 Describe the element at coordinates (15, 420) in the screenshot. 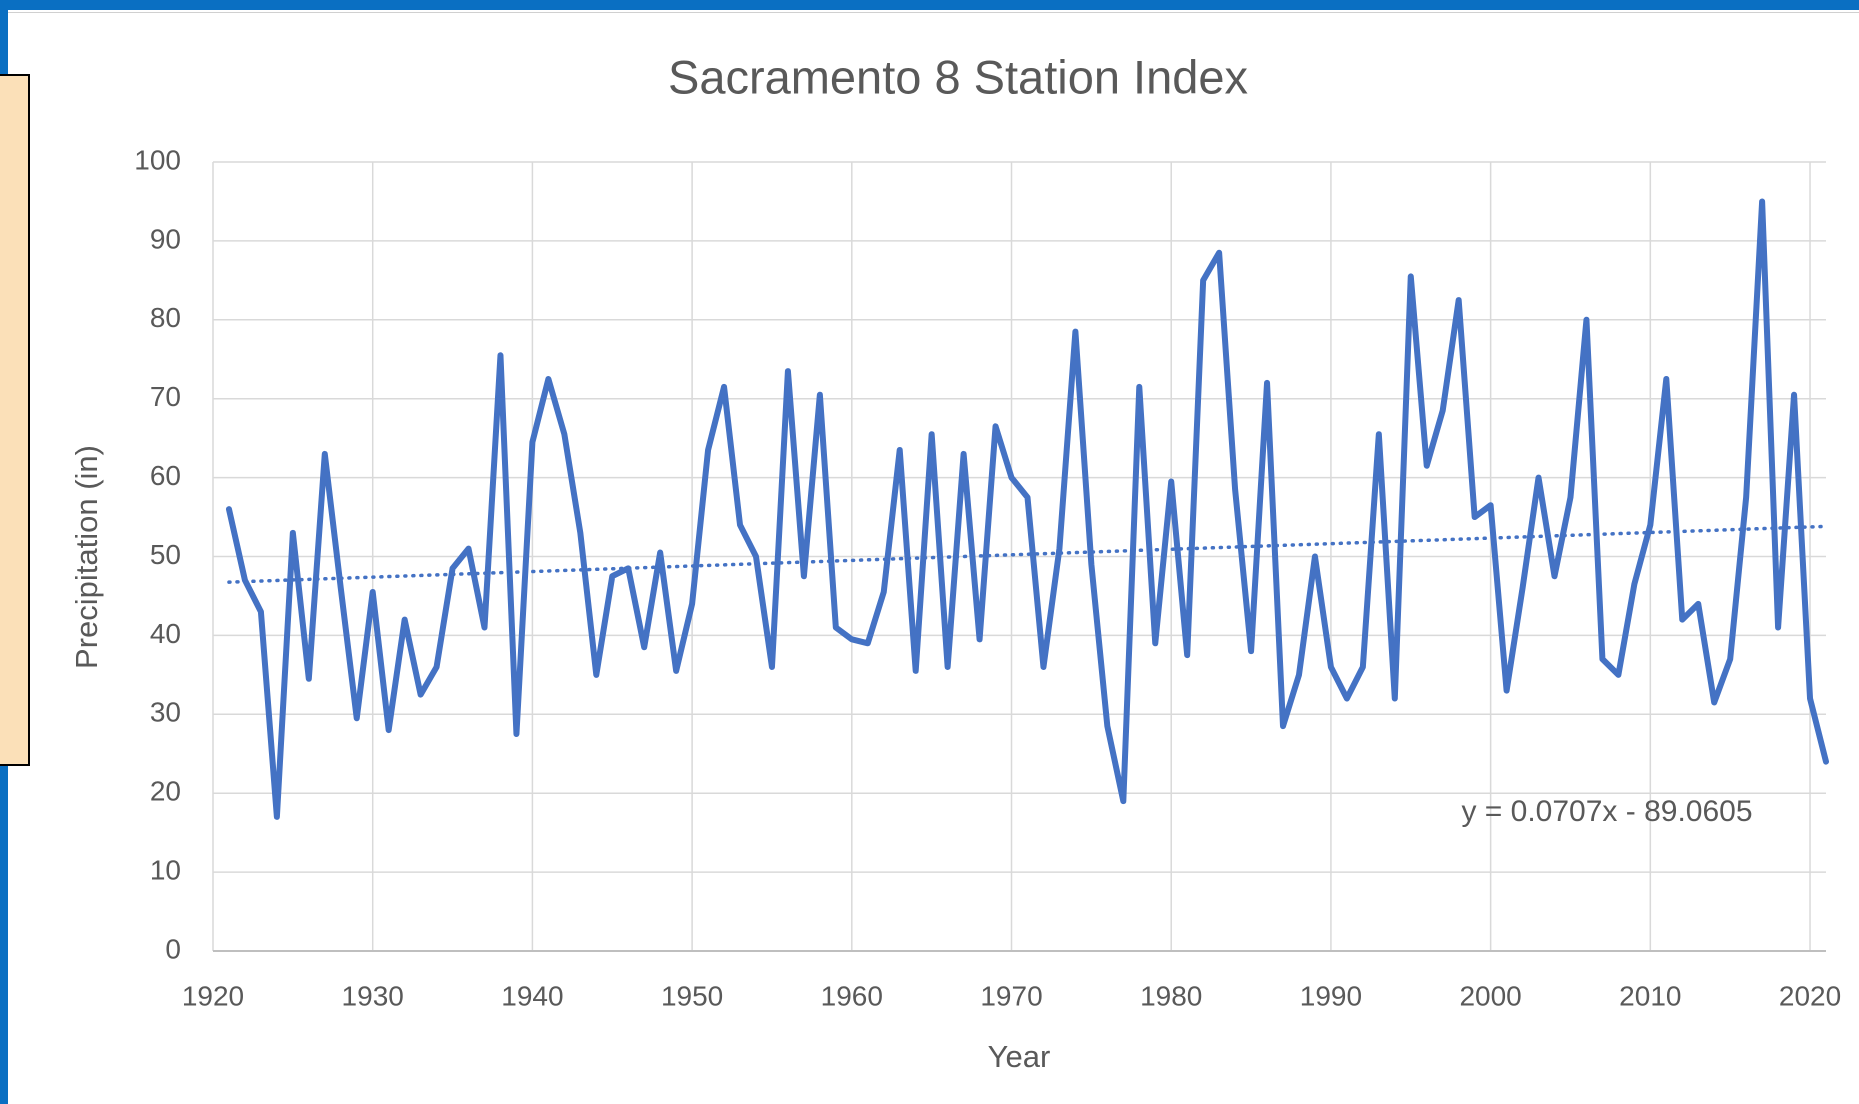

I see `side-map-panel` at that location.